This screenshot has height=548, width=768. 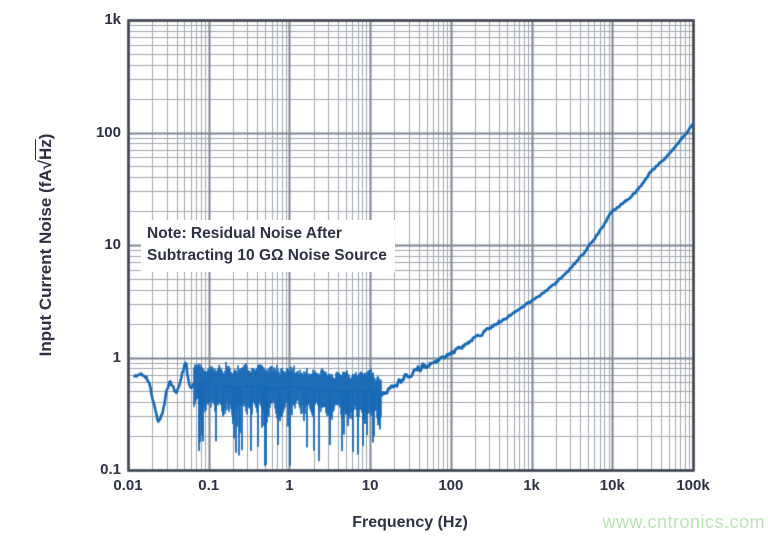 What do you see at coordinates (45, 136) in the screenshot?
I see `y-axis-title-post: )` at bounding box center [45, 136].